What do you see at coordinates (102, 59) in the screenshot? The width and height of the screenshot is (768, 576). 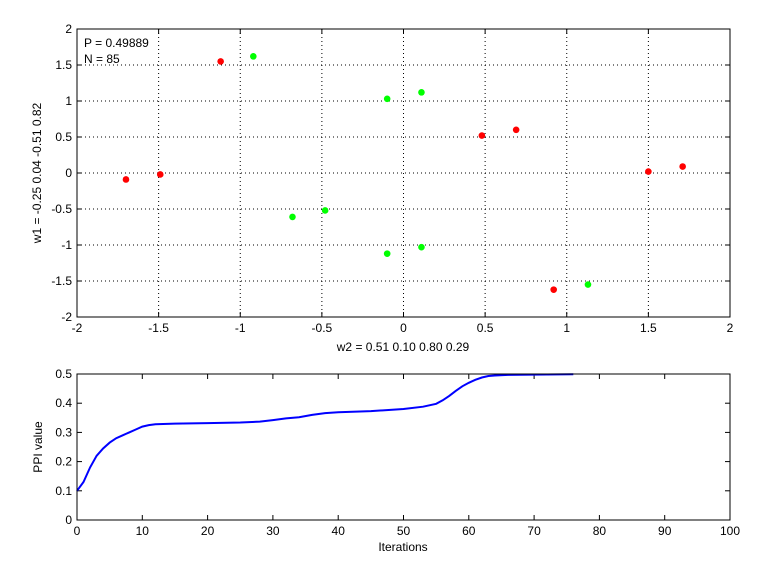 I see `annotation-n: N = 85` at bounding box center [102, 59].